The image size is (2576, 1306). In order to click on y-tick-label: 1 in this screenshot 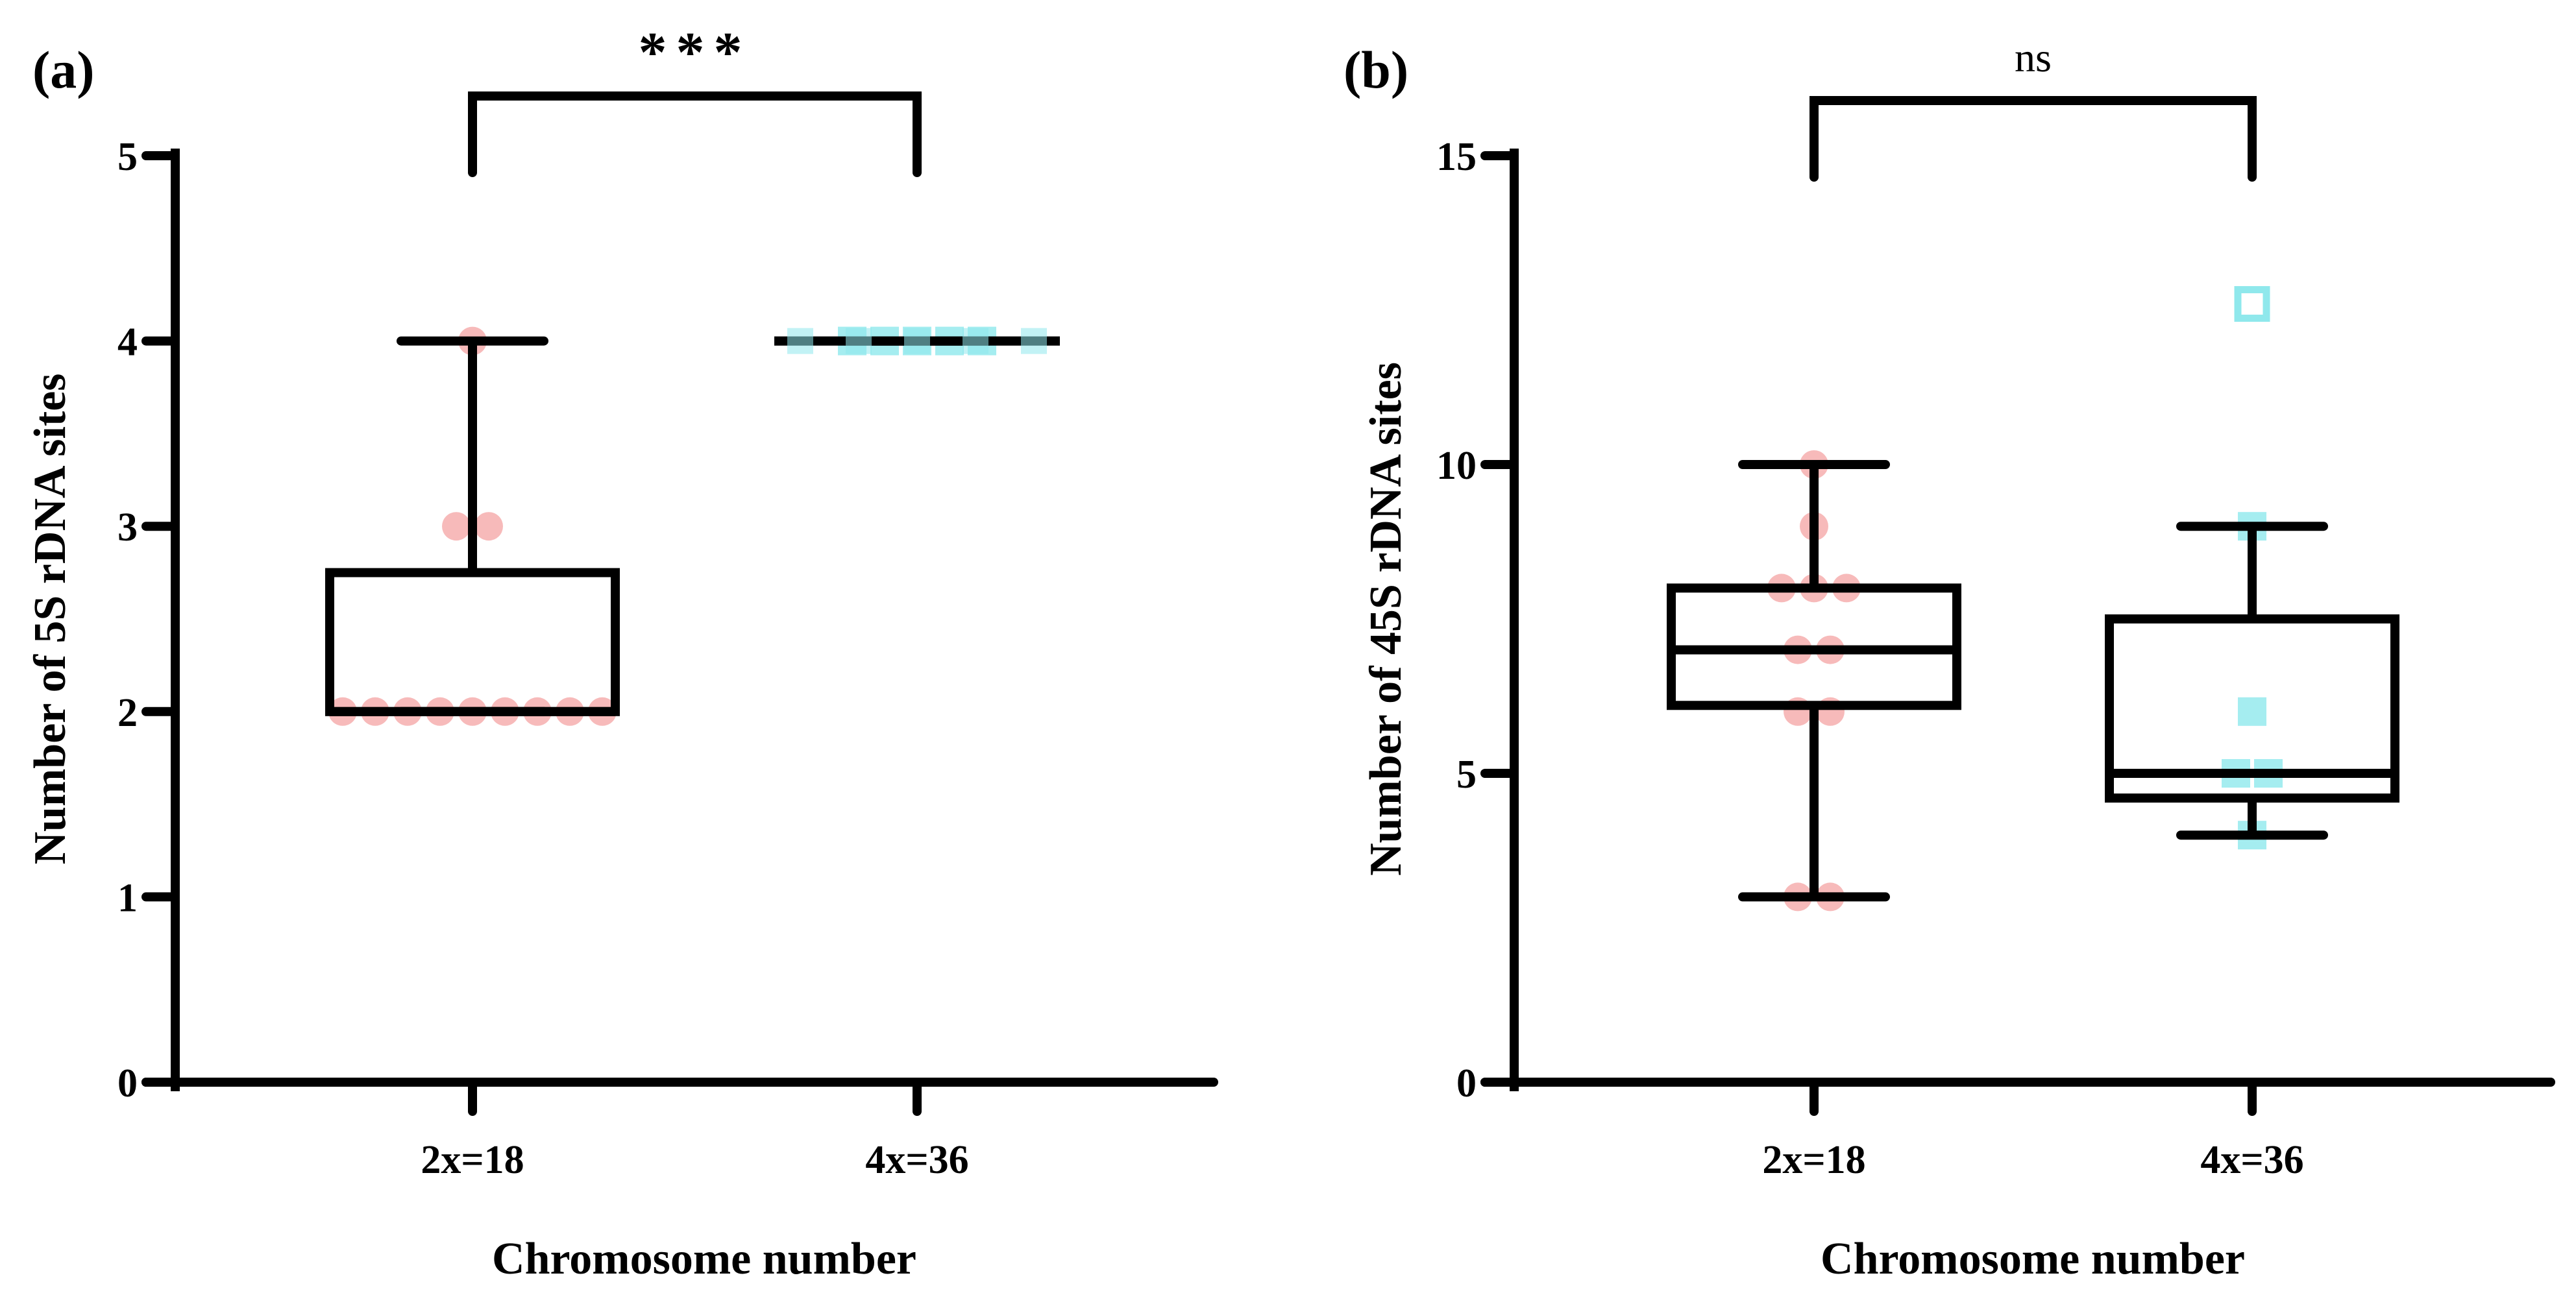, I will do `click(127, 898)`.